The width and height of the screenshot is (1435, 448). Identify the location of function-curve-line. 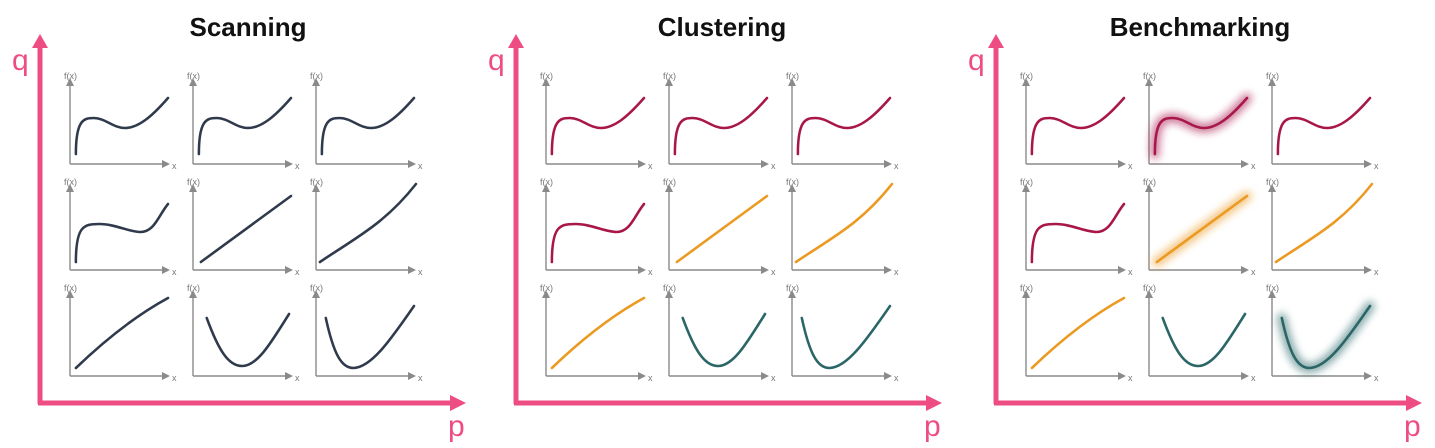
(722, 229).